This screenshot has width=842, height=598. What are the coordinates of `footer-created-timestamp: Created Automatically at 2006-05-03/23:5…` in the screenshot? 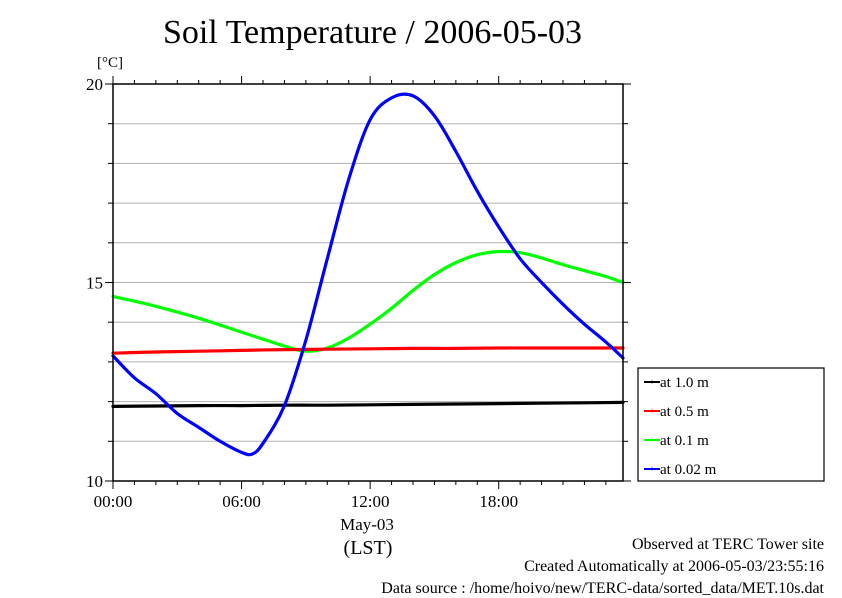 It's located at (674, 566).